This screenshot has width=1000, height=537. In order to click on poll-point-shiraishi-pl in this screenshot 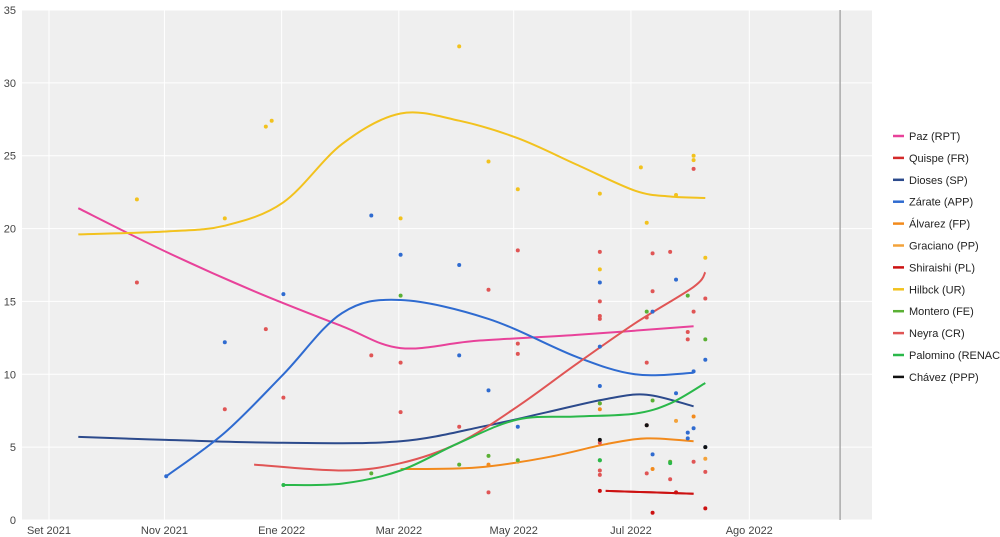, I will do `click(652, 512)`.